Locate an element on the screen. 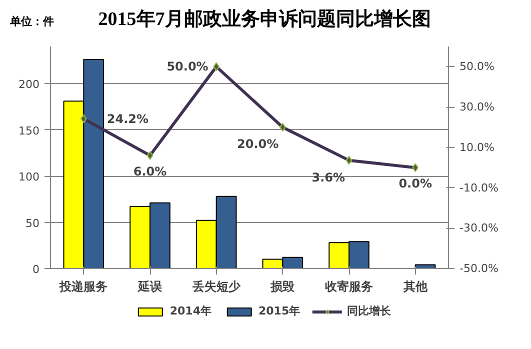 The image size is (531, 349). x-tick-label: 延误 is located at coordinates (150, 287).